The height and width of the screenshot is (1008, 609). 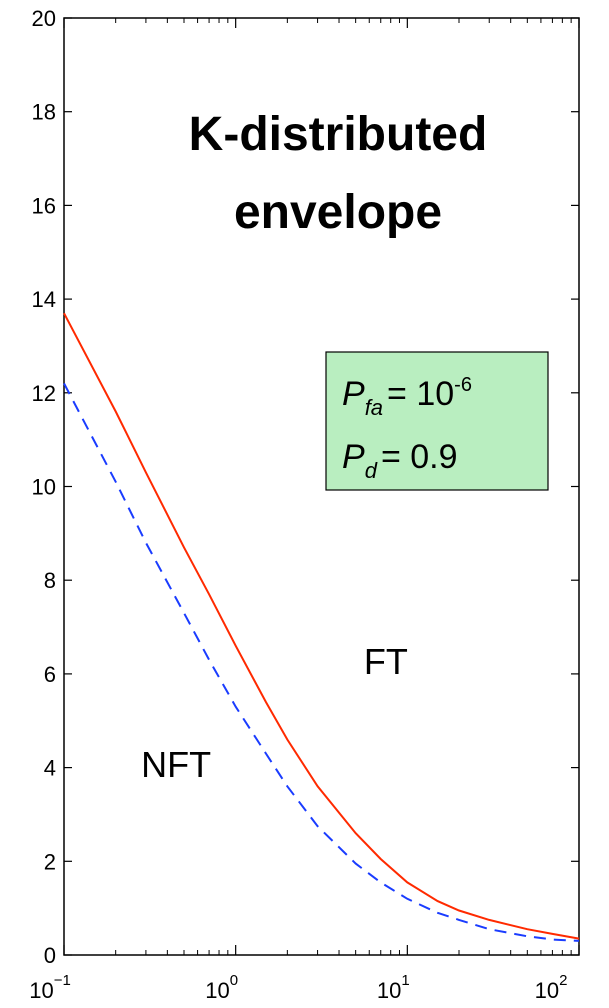 I want to click on y-tick-label: 14, so click(x=44, y=299).